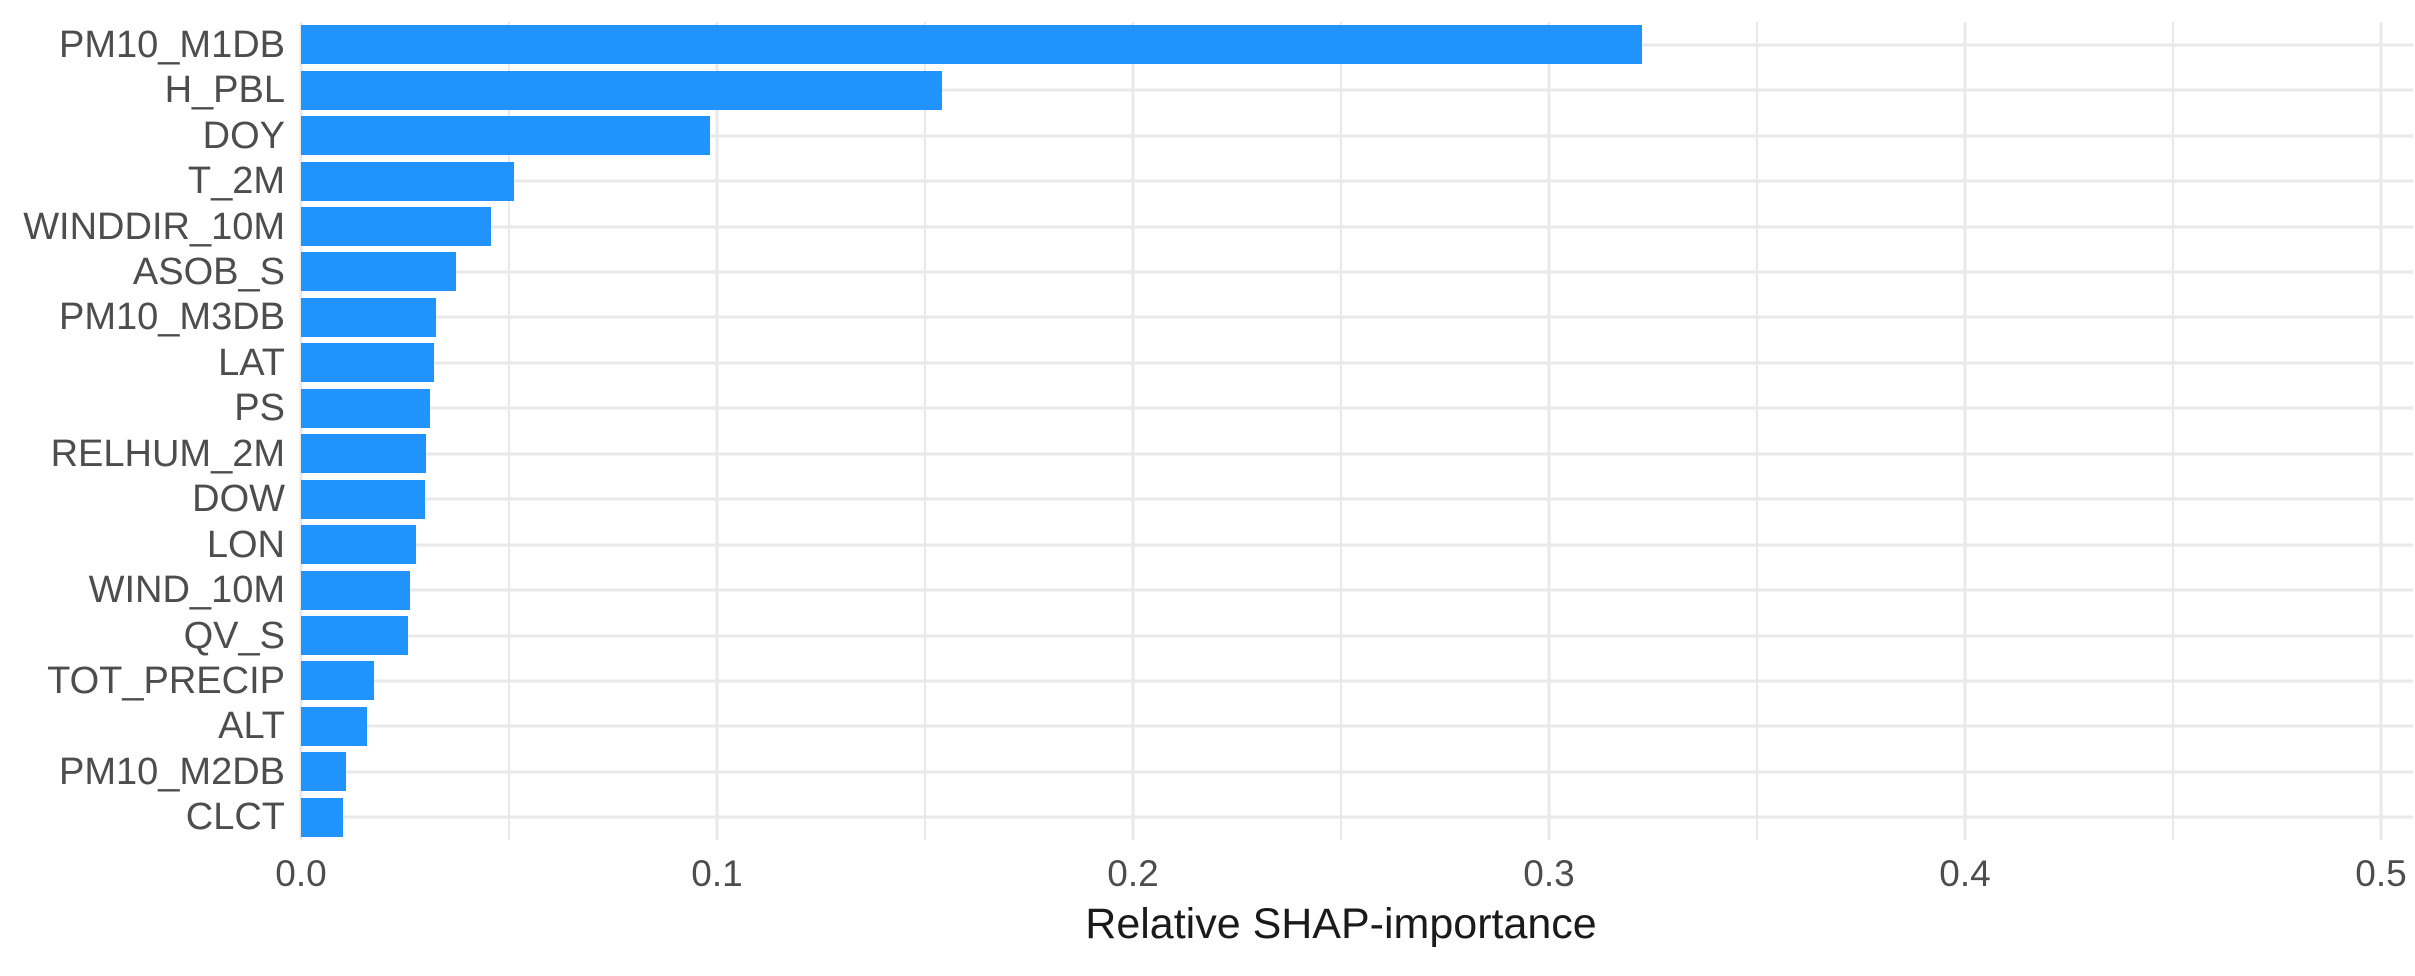 The width and height of the screenshot is (2415, 976). Describe the element at coordinates (971, 45) in the screenshot. I see `bar-PM10_M1DB` at that location.